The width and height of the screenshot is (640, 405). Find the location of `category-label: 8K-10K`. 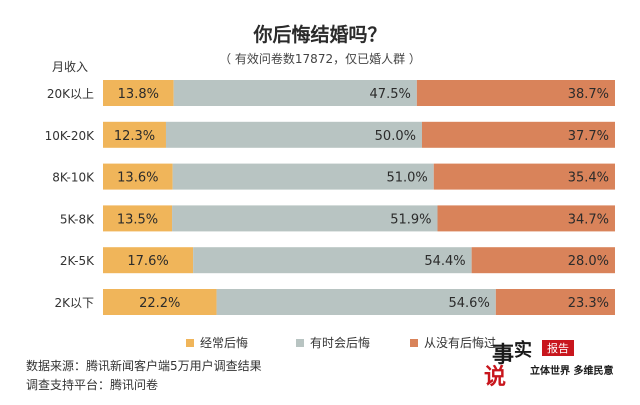

category-label: 8K-10K is located at coordinates (73, 178).